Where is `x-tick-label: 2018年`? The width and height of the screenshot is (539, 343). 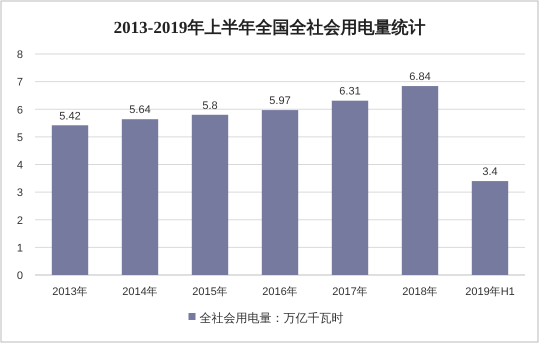
x-tick-label: 2018年 is located at coordinates (420, 292).